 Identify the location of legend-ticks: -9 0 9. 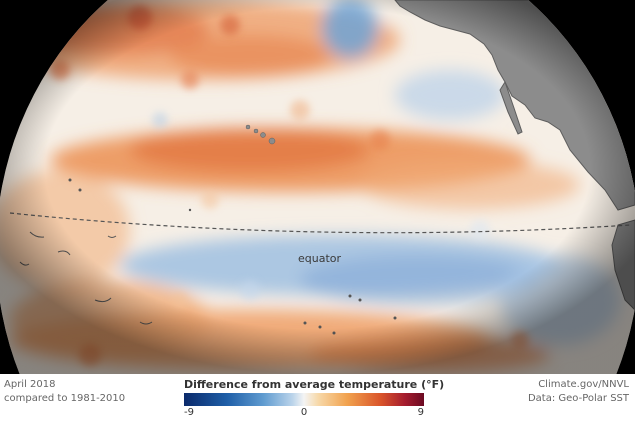
(304, 413).